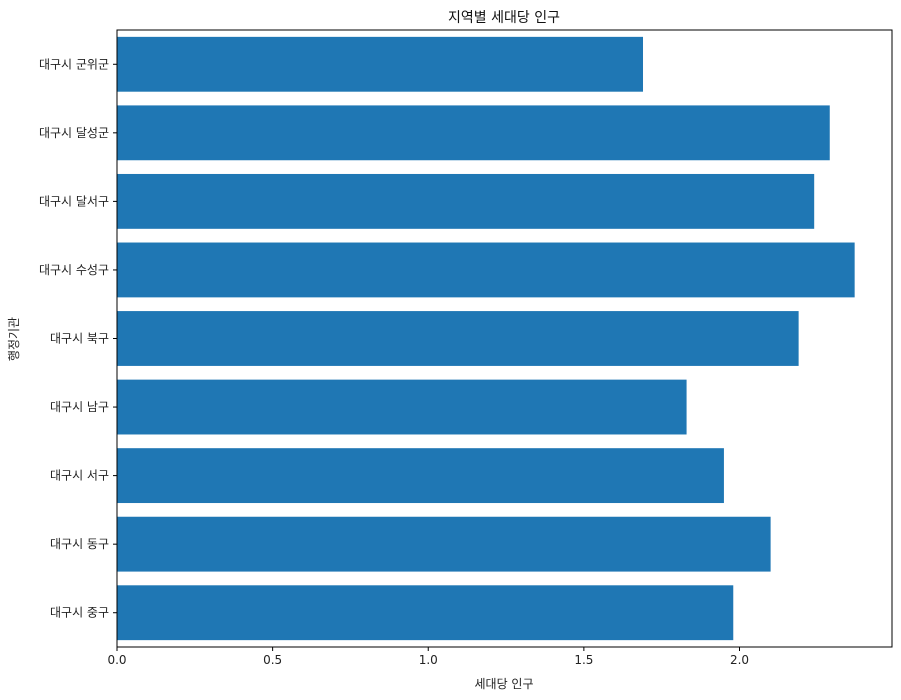  I want to click on x-tick-label: 2.0, so click(739, 660).